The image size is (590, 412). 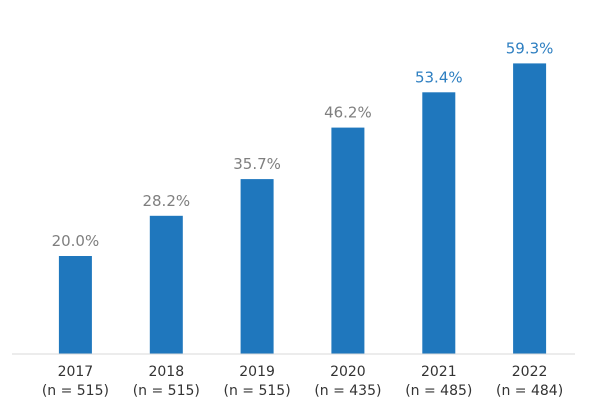 What do you see at coordinates (348, 113) in the screenshot?
I see `data-label-2020: 46.2%` at bounding box center [348, 113].